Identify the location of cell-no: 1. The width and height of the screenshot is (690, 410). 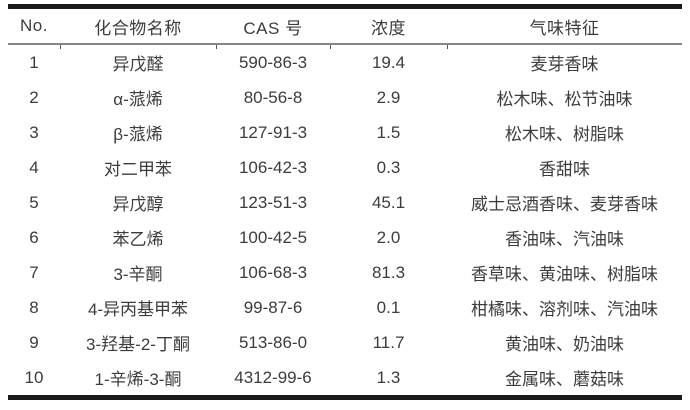
(34, 62).